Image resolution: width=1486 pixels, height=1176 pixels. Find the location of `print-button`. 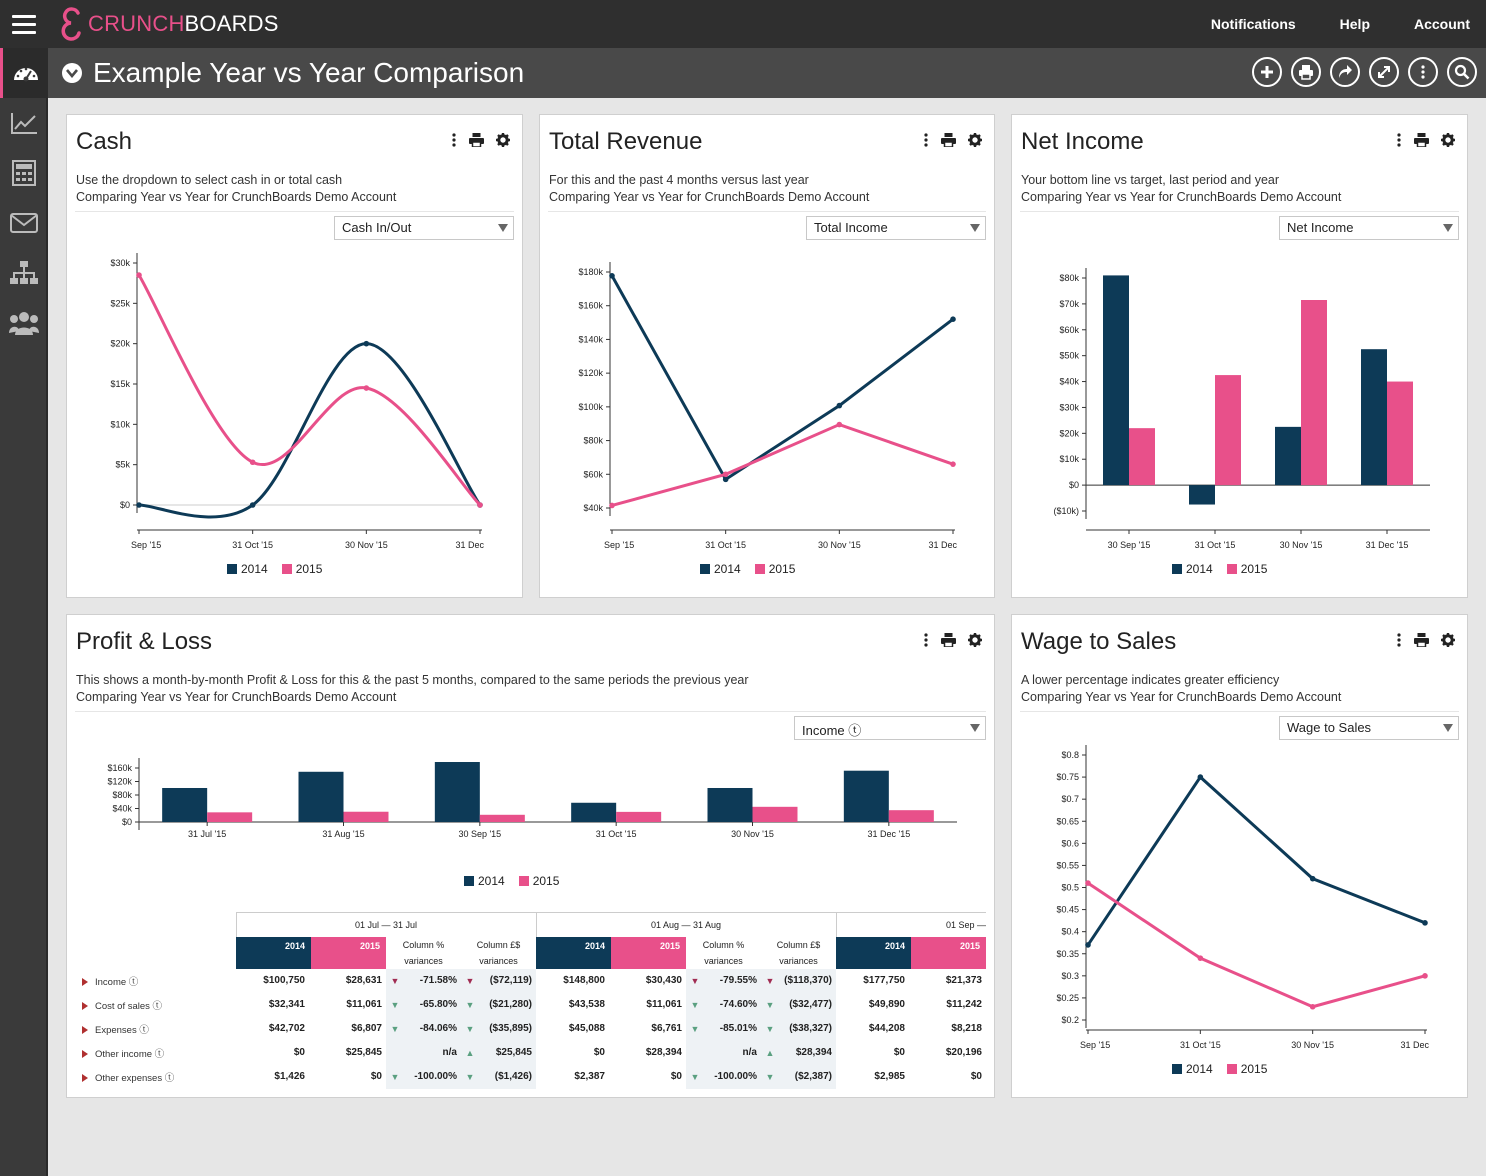

print-button is located at coordinates (1306, 72).